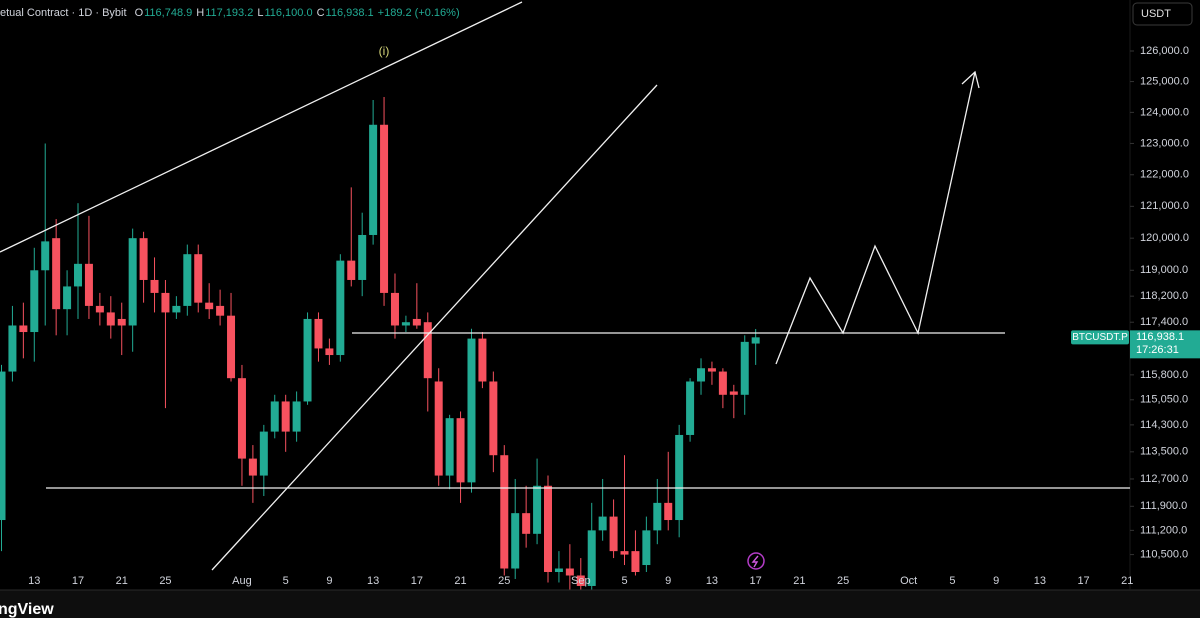 The width and height of the screenshot is (1200, 618). I want to click on ohlc-key: O, so click(139, 13).